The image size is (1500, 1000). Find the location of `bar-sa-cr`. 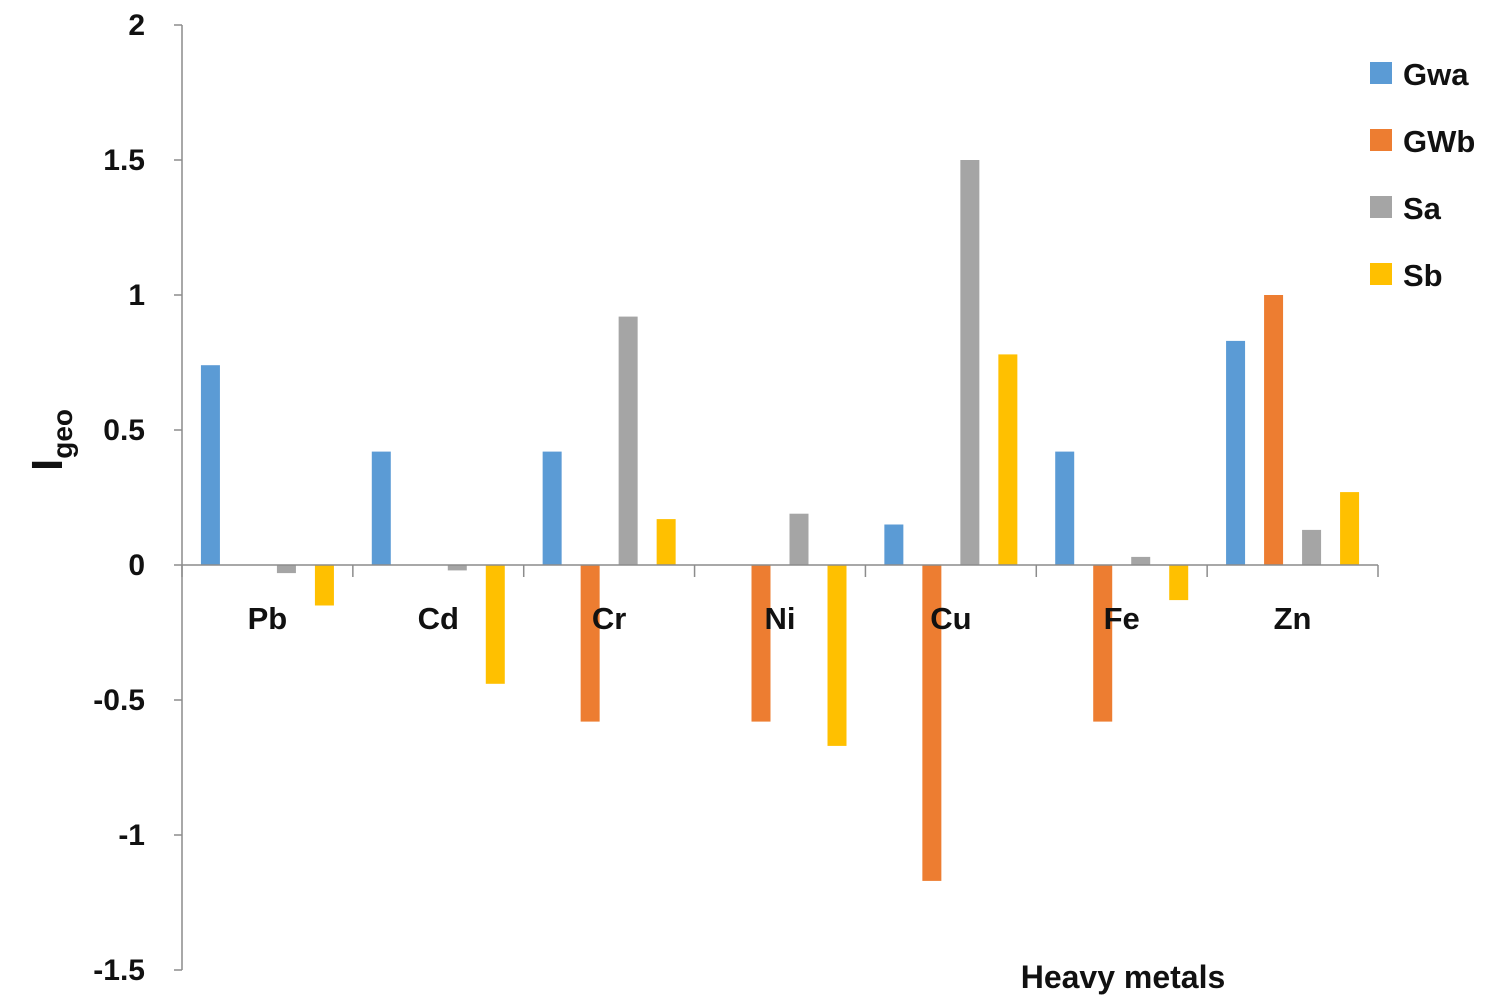

bar-sa-cr is located at coordinates (628, 440).